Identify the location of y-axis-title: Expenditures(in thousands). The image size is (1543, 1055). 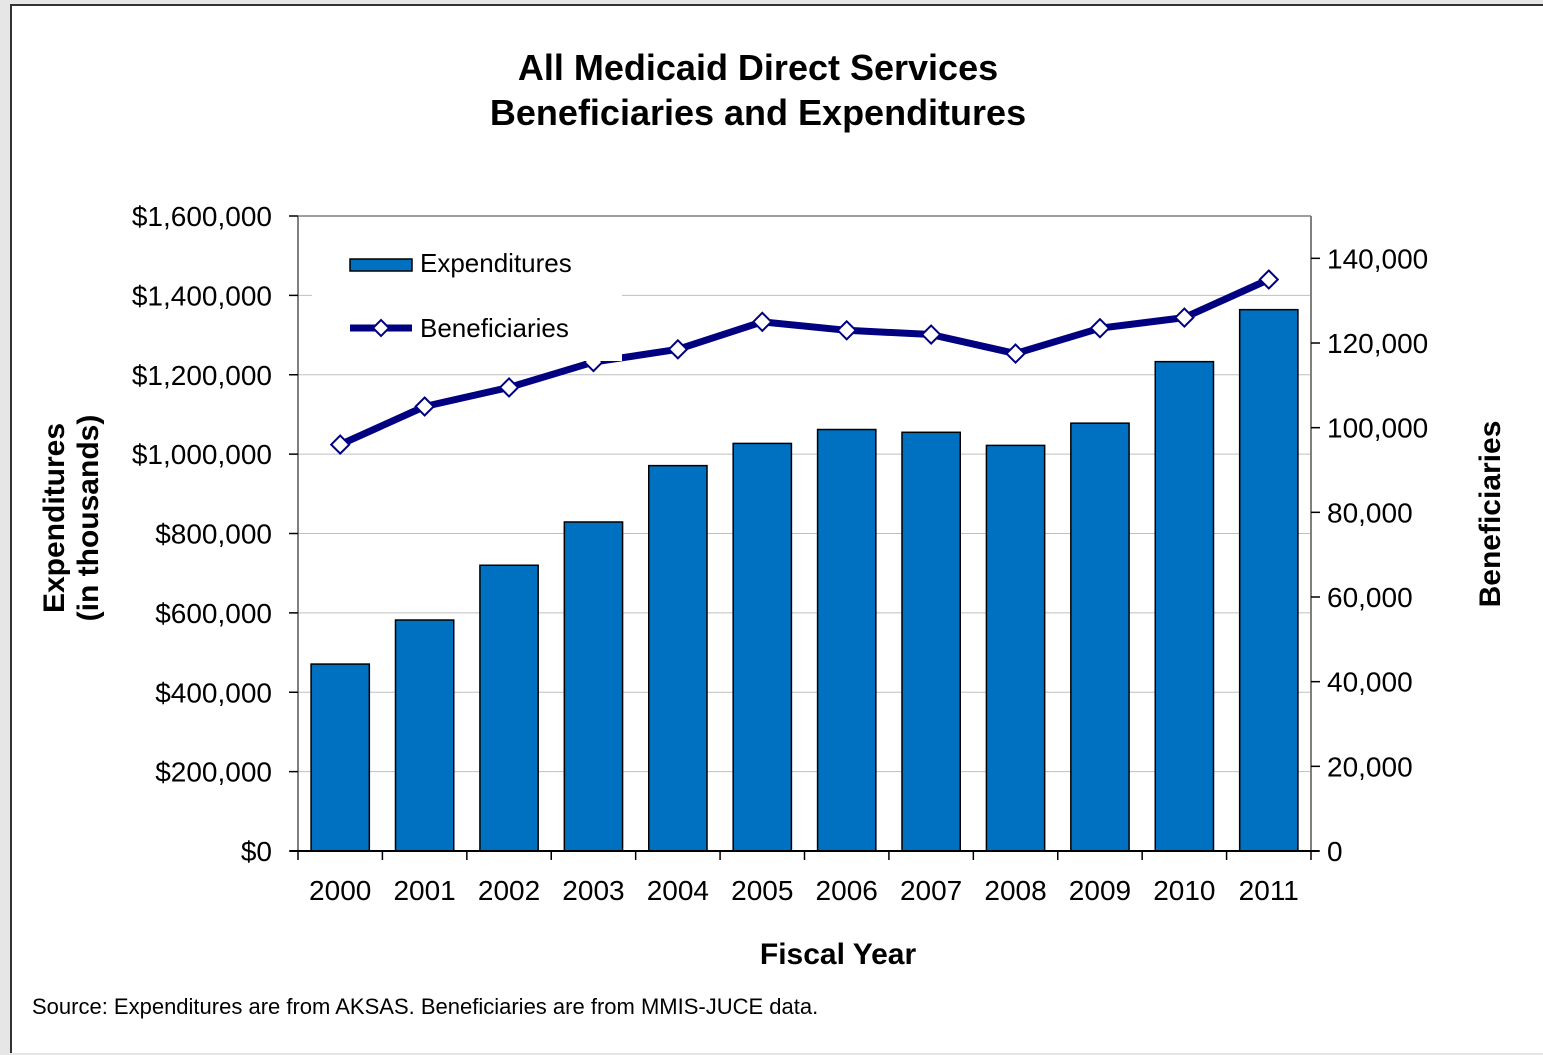
(71, 518).